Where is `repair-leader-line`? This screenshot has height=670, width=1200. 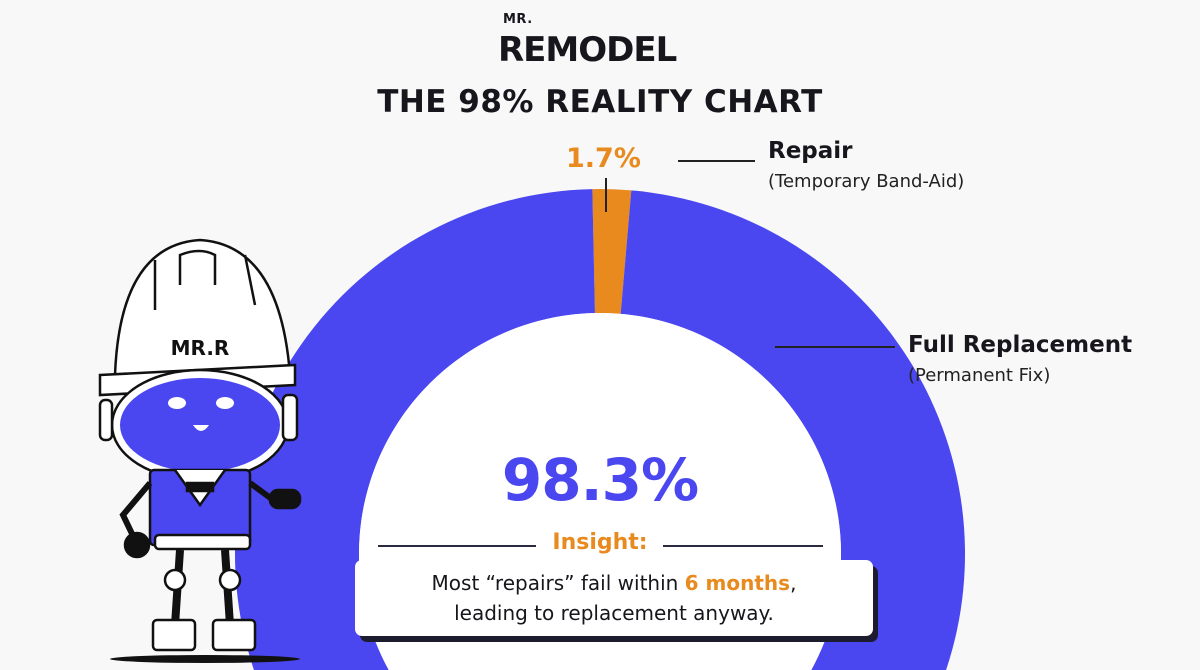
repair-leader-line is located at coordinates (716, 161).